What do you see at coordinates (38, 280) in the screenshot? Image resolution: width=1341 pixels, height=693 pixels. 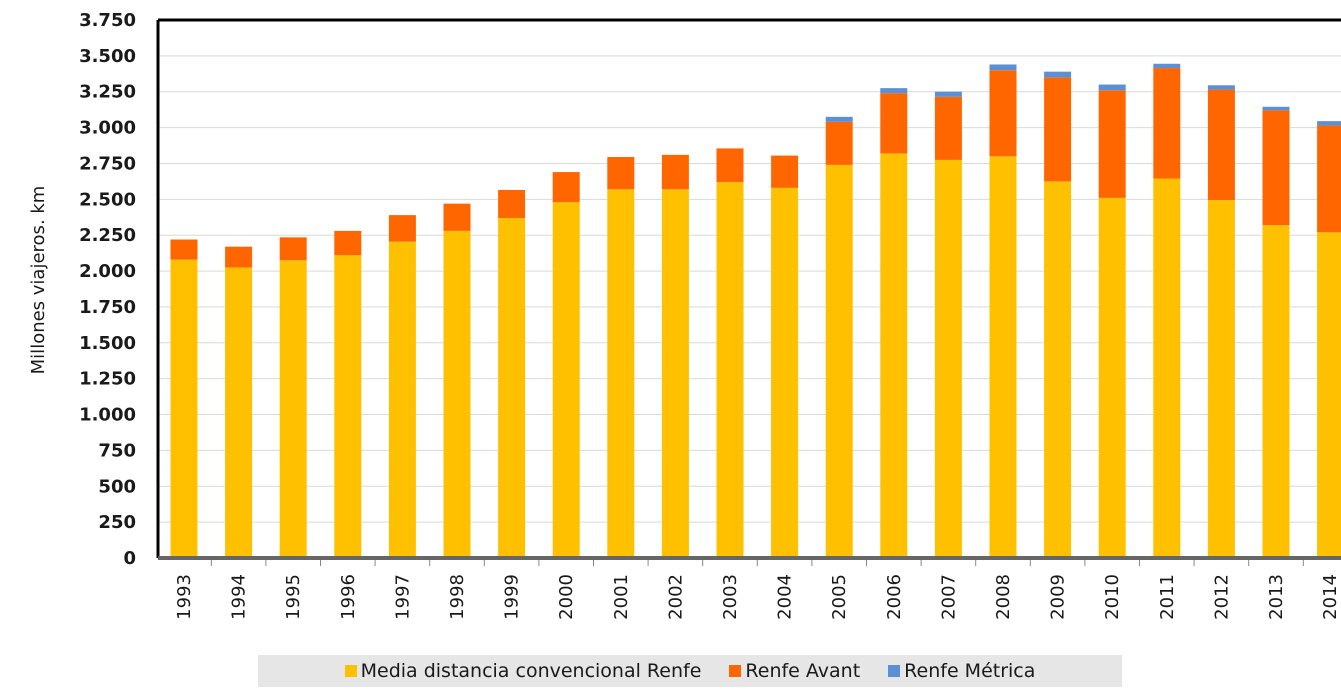 I see `y-axis-label: Millones viajeros. km` at bounding box center [38, 280].